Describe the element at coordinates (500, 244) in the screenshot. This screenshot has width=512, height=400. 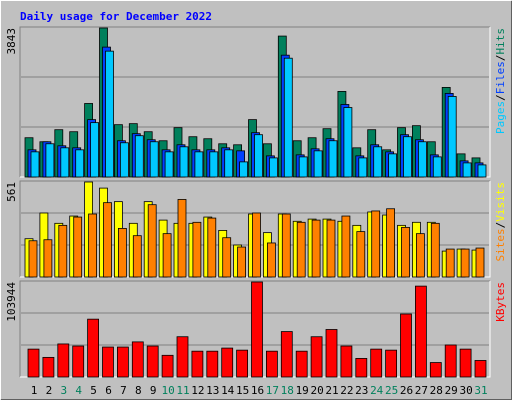
I see `legend-entry: Sites` at that location.